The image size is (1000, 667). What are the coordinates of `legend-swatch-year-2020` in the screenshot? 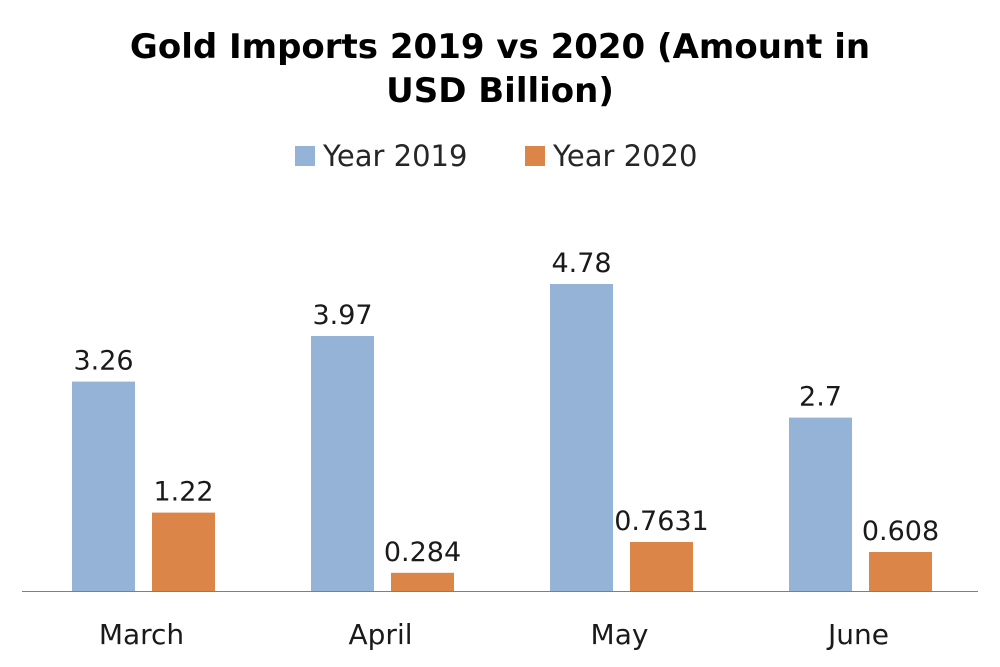 It's located at (535, 156).